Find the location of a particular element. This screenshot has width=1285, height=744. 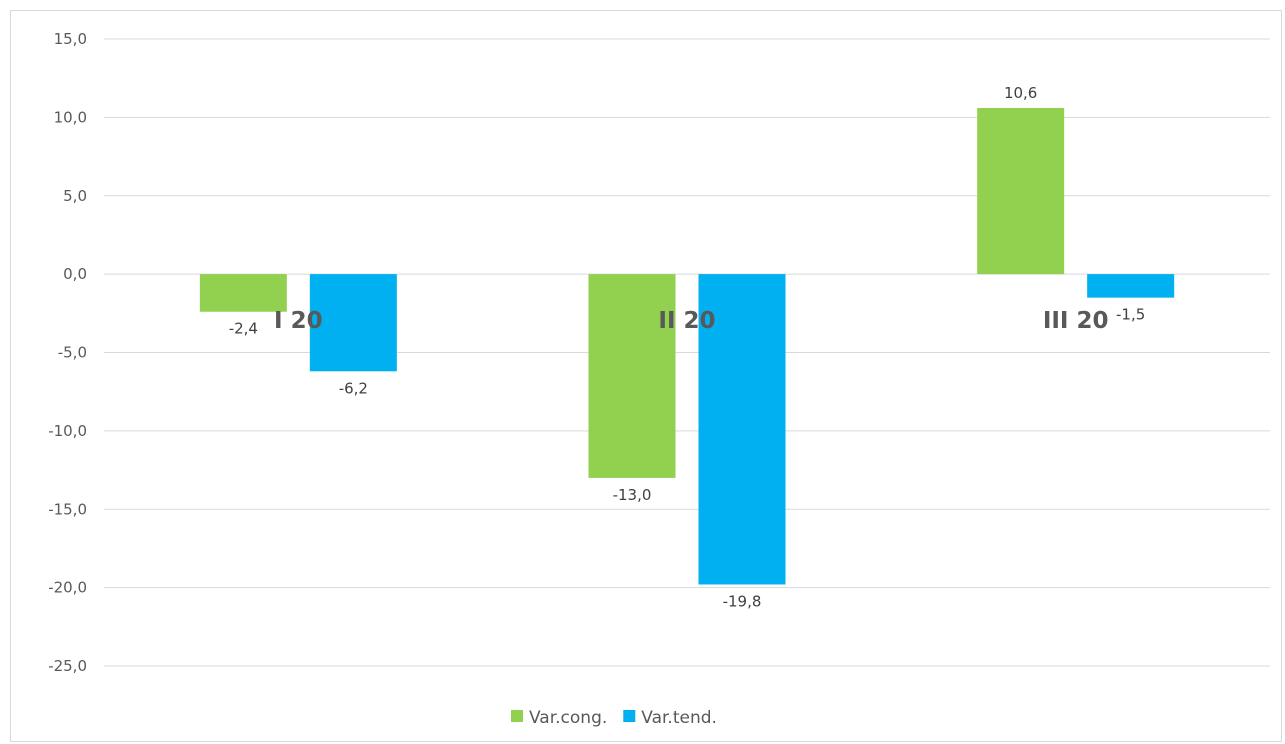

y-tick-label: -25,0 is located at coordinates (67, 666).